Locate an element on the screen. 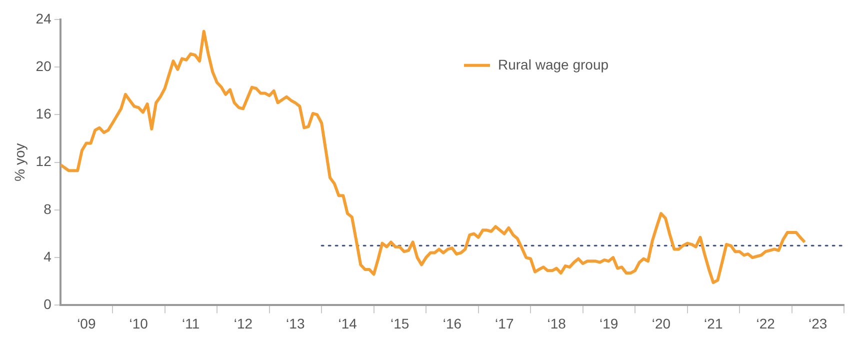 The image size is (855, 344). x-tick-label: ‘19 is located at coordinates (608, 323).